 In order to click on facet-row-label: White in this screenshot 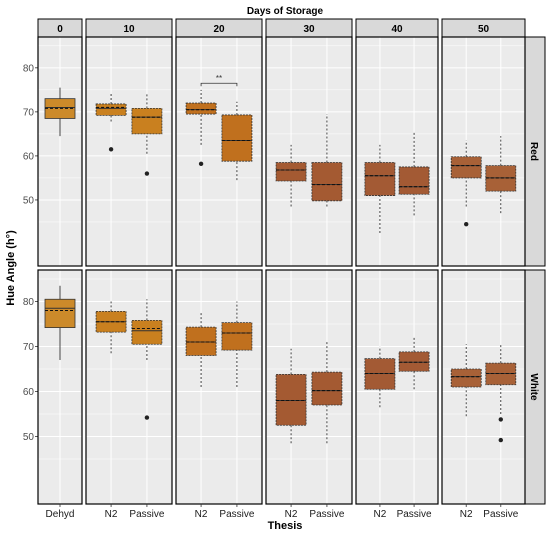, I will do `click(533, 387)`.